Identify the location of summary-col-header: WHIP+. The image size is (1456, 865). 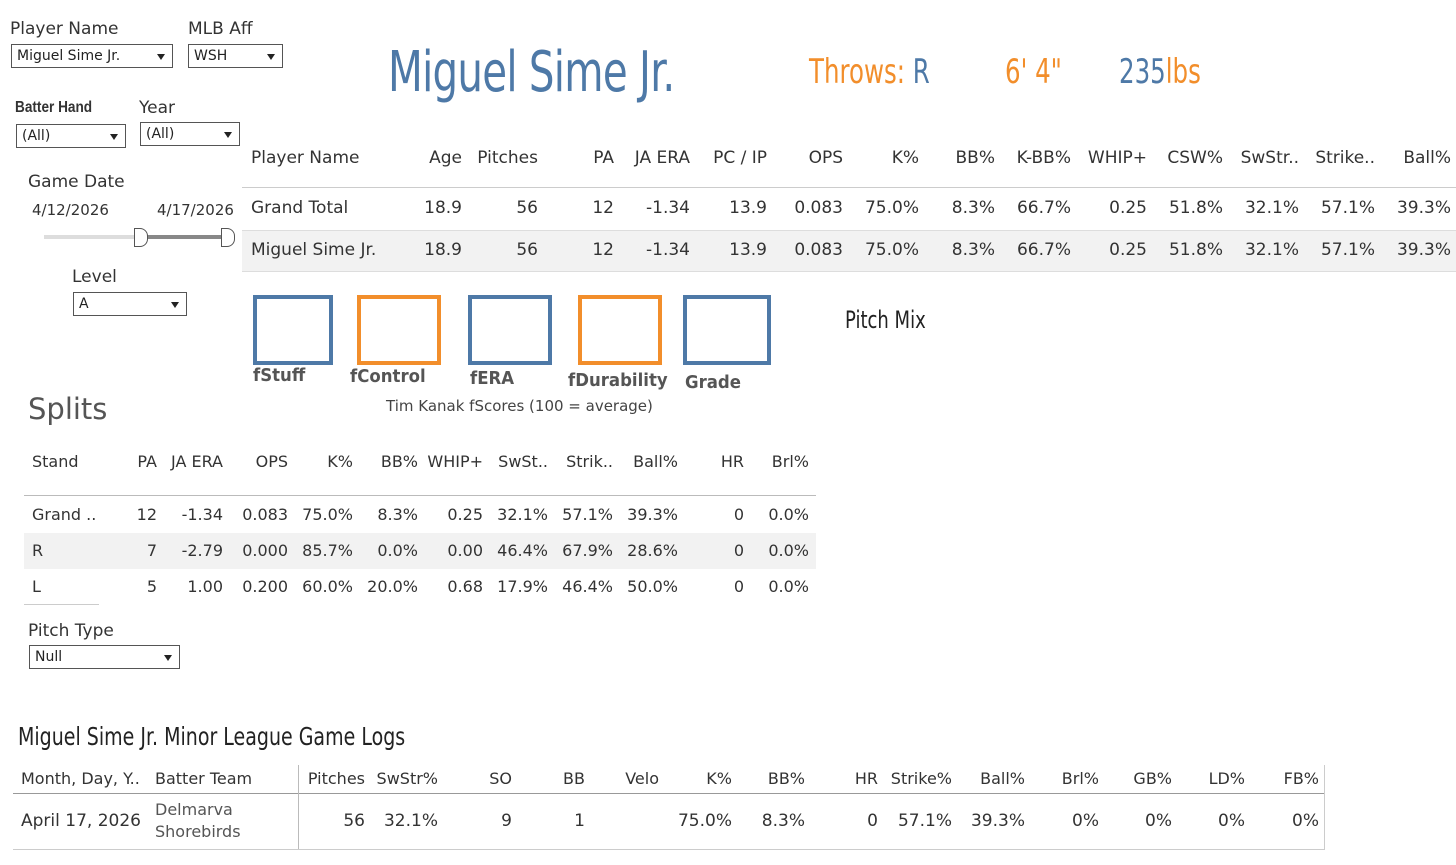
(1117, 158).